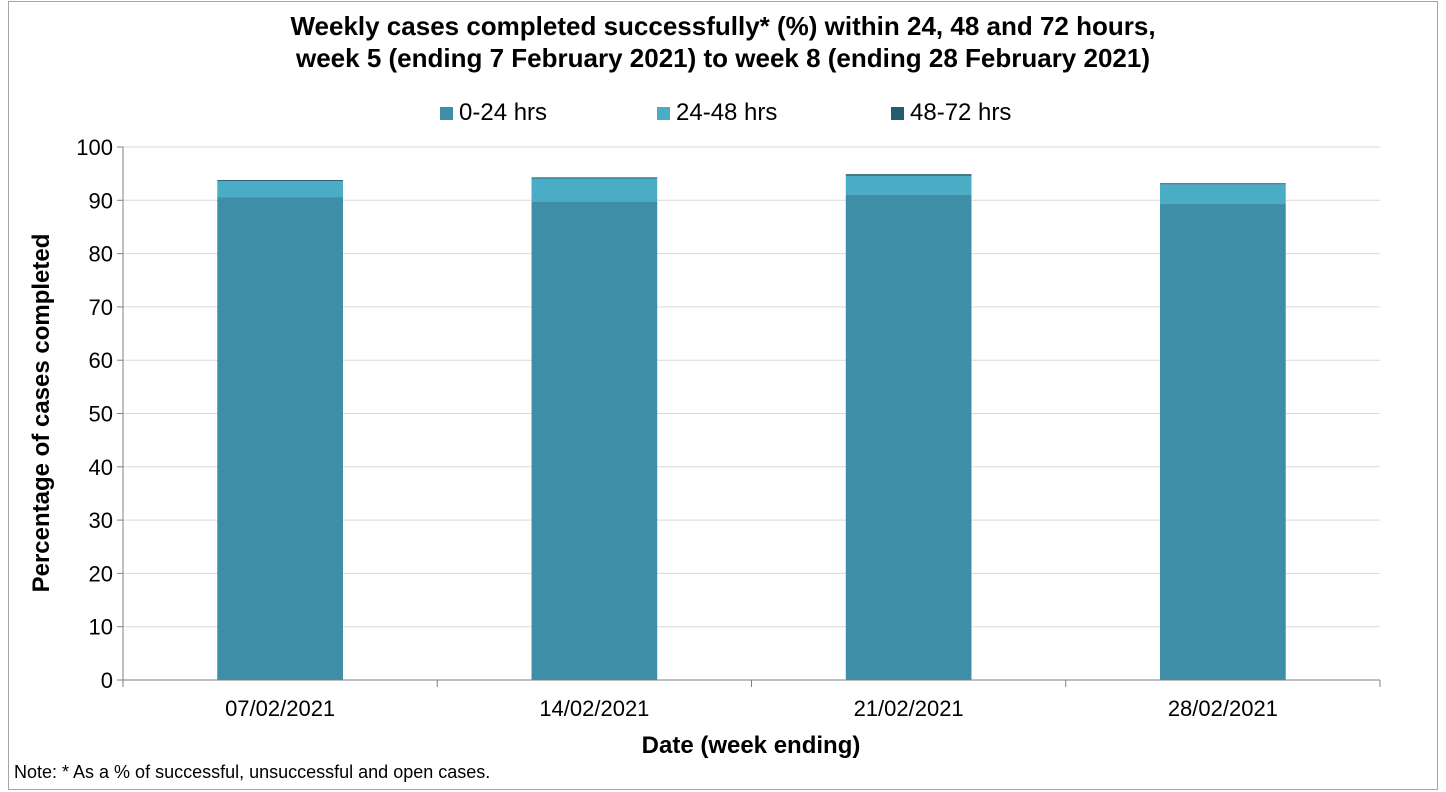 The image size is (1446, 792). I want to click on y-tick-label-90: 90, so click(101, 200).